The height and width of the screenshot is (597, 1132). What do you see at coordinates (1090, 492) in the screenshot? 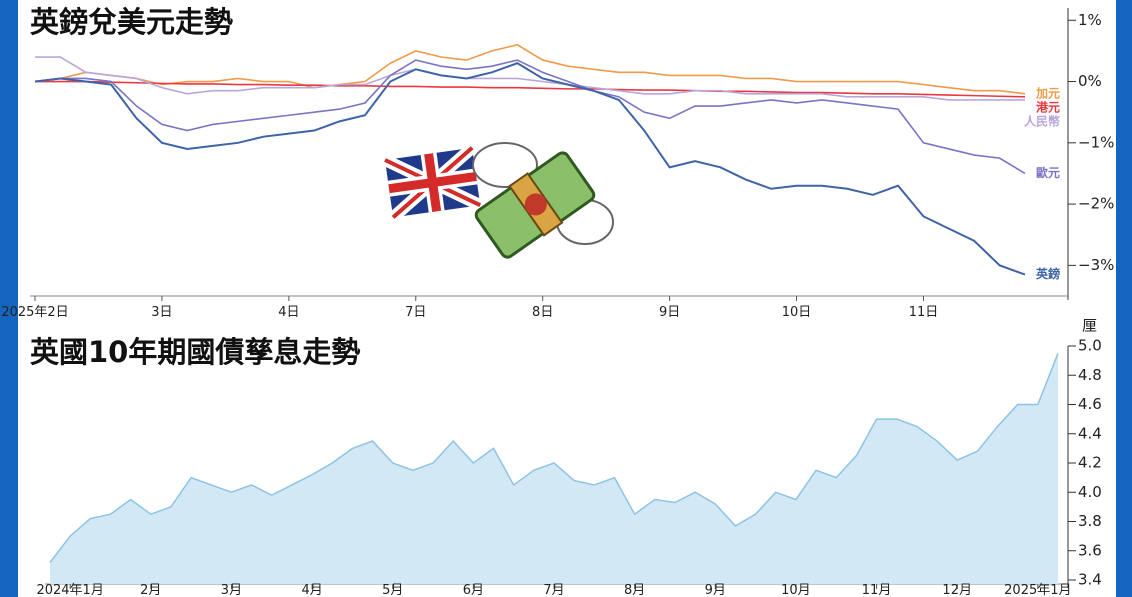
I see `y-tick-label: 4.0` at bounding box center [1090, 492].